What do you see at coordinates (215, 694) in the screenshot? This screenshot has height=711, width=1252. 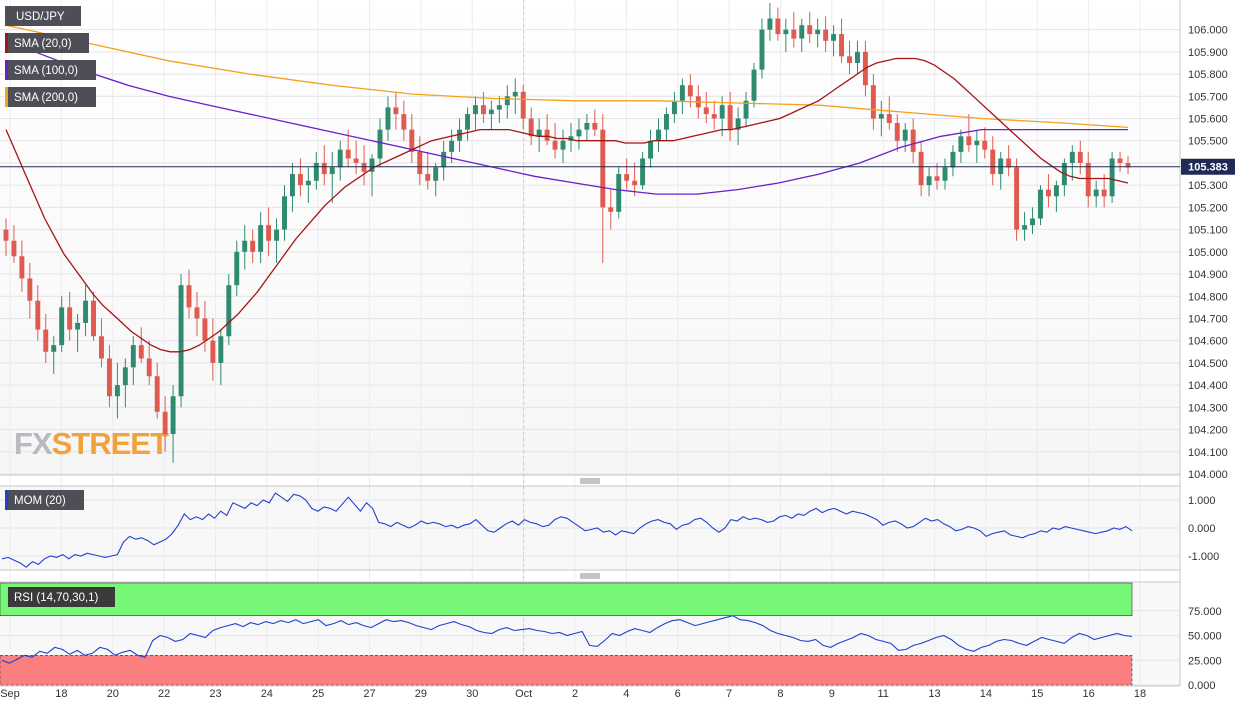 I see `date-tick-label: 23` at bounding box center [215, 694].